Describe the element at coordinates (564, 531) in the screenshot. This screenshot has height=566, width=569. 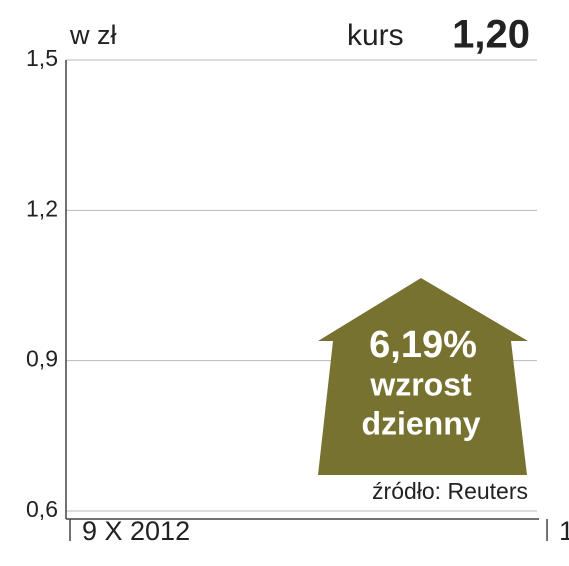
I see `x-tick-label: 19 II 2013` at that location.